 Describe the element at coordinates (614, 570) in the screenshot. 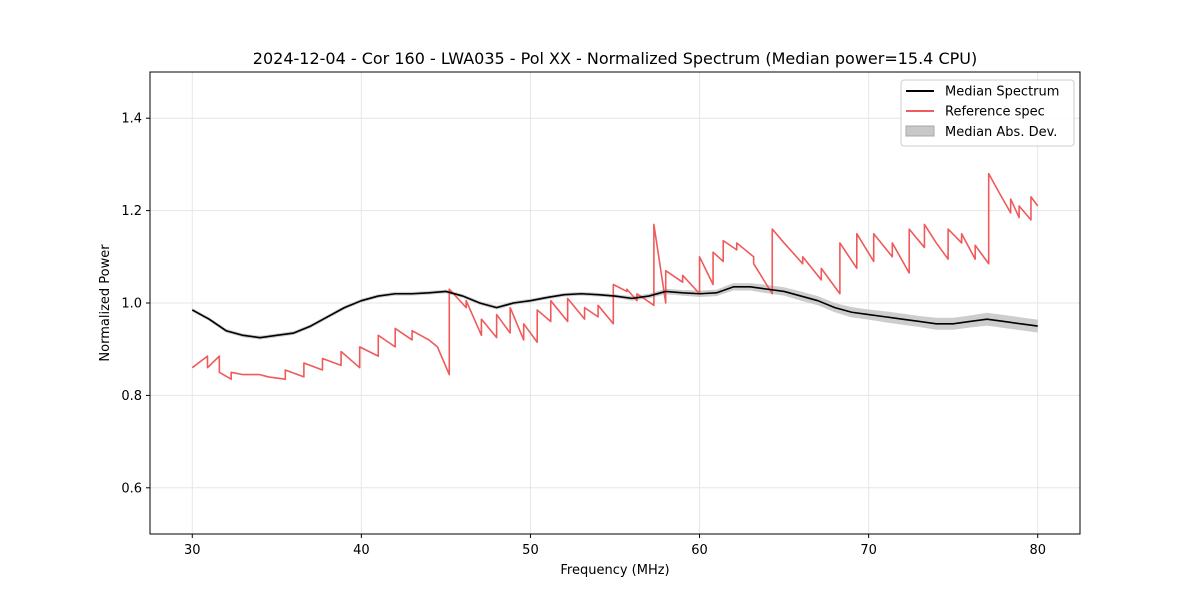

I see `x-axis-label: Frequency (MHz)` at that location.